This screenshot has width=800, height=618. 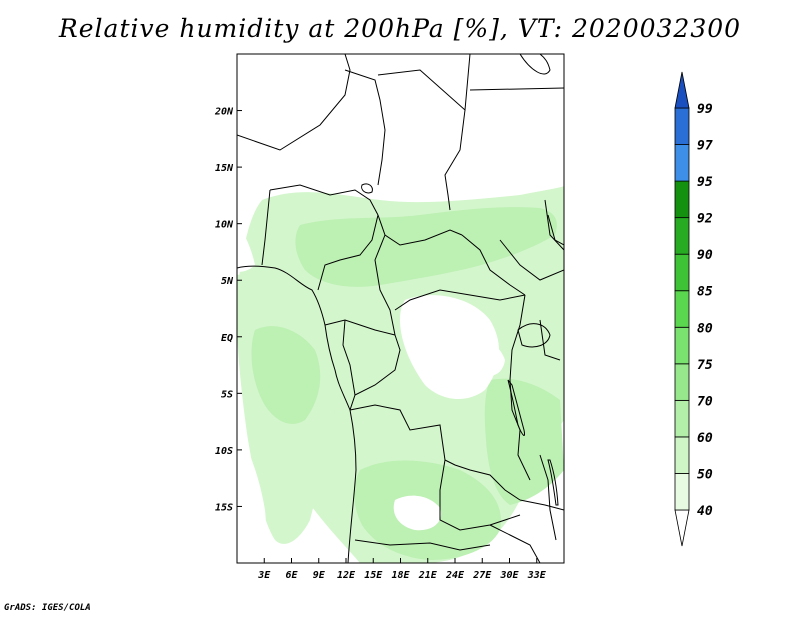 What do you see at coordinates (424, 83) in the screenshot?
I see `border-libya-chad` at bounding box center [424, 83].